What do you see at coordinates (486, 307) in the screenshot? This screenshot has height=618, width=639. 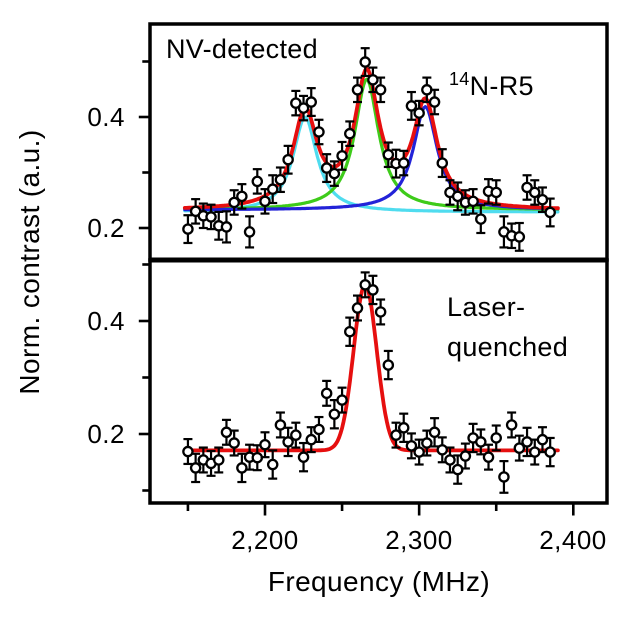 I see `laser-quenched-line1: Laser-` at bounding box center [486, 307].